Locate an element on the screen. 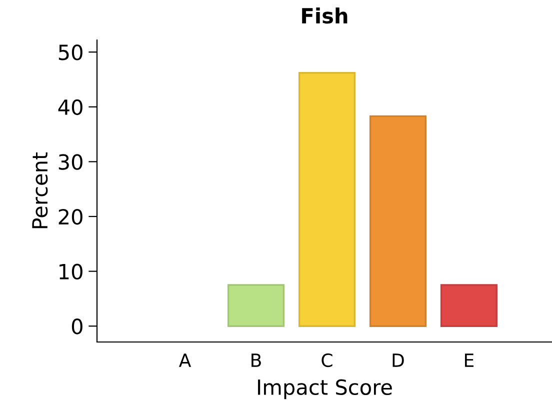 The width and height of the screenshot is (552, 417). x-tick-label: A is located at coordinates (185, 360).